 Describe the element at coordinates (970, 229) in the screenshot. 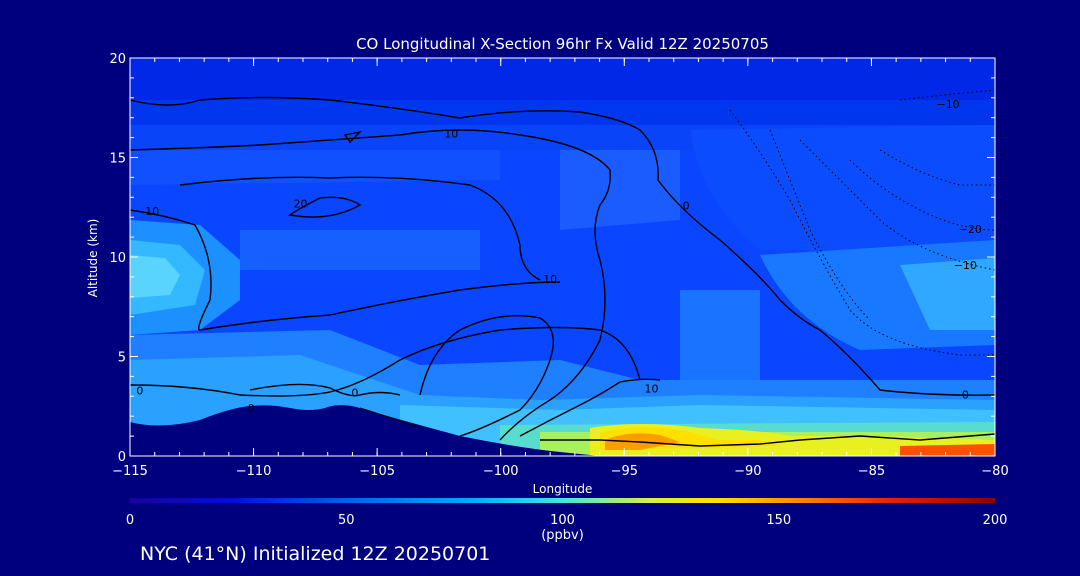

I see `contour-label: −20` at that location.